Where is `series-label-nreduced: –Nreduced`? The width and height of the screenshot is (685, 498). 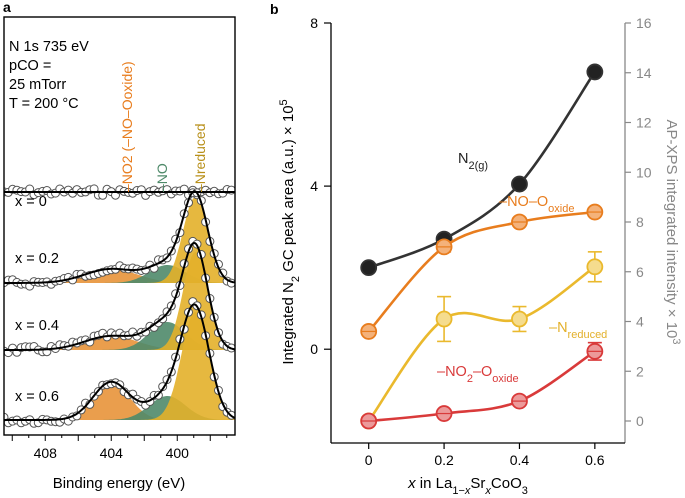
series-label-nreduced: –Nreduced is located at coordinates (578, 330).